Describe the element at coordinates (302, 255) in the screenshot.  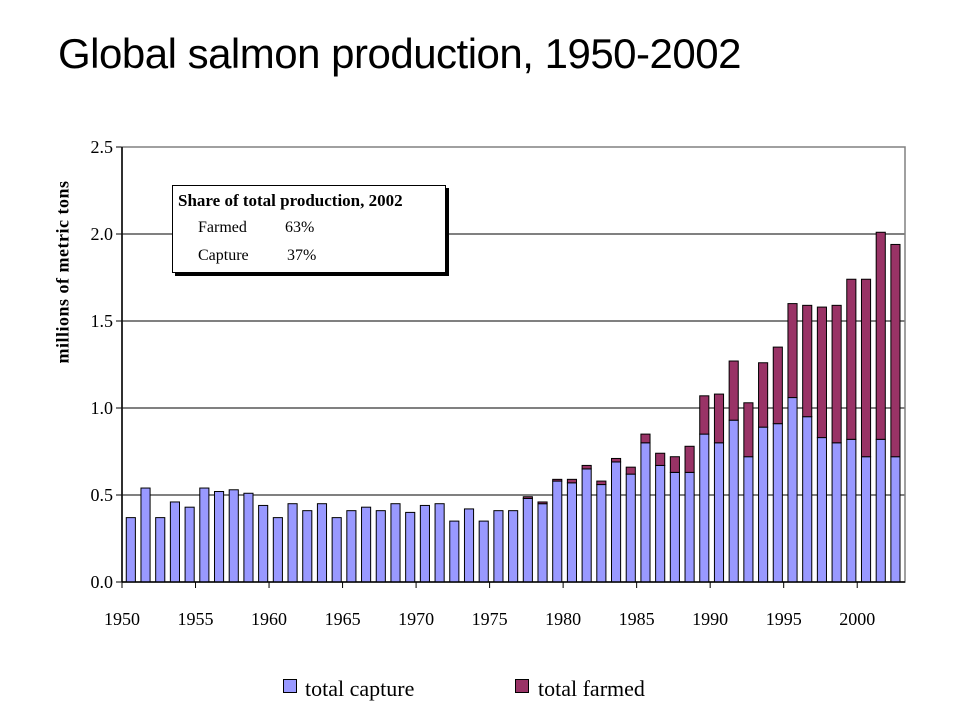
I see `share-value: 37%` at that location.